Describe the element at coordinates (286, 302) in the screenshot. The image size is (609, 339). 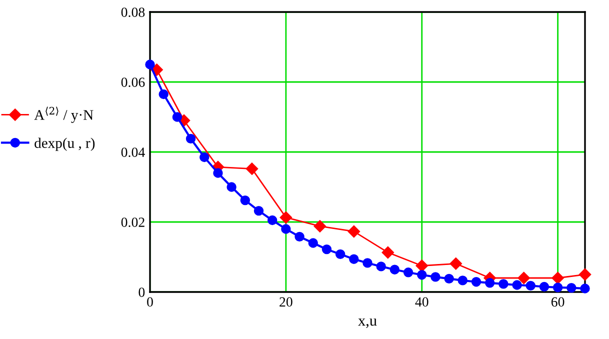
I see `x-tick-label: 20` at that location.